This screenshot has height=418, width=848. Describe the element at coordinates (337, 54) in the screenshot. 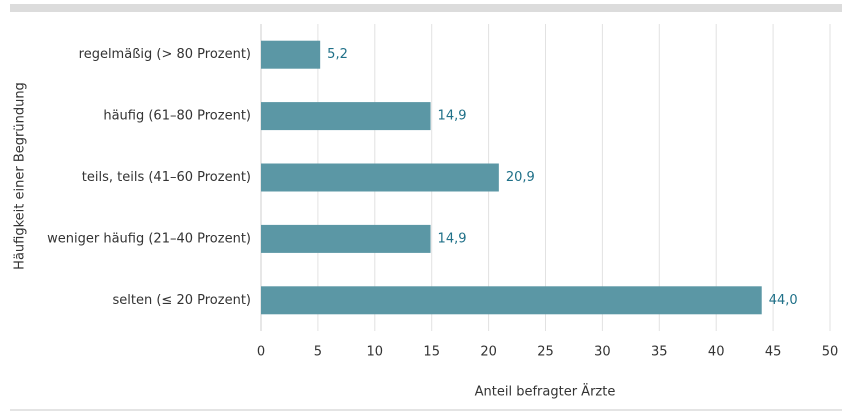

I see `value-label: 5,2` at that location.